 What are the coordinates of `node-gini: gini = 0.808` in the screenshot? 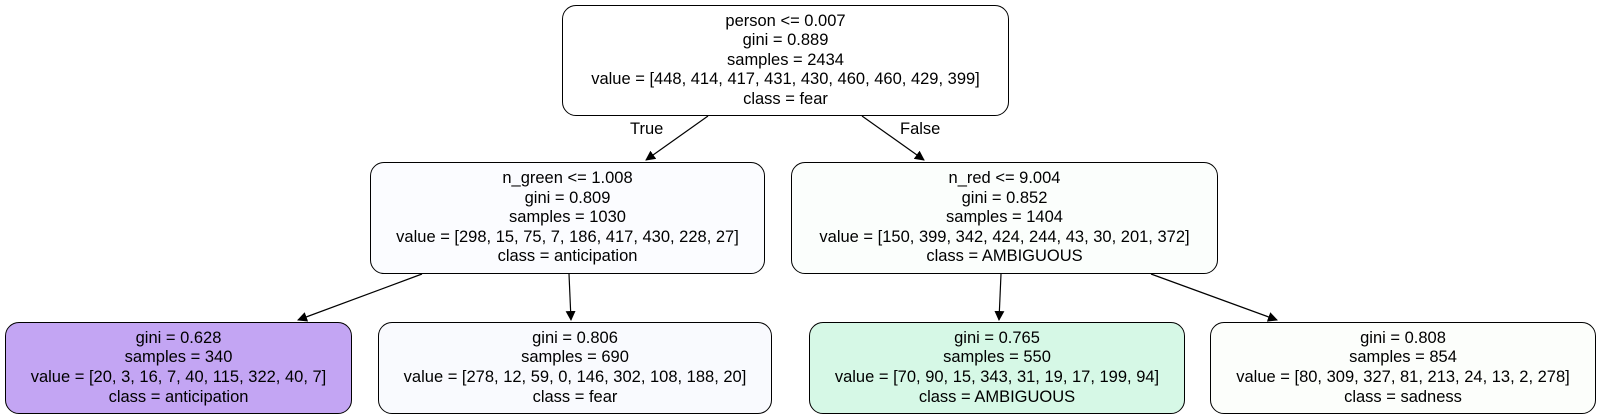 It's located at (1403, 337).